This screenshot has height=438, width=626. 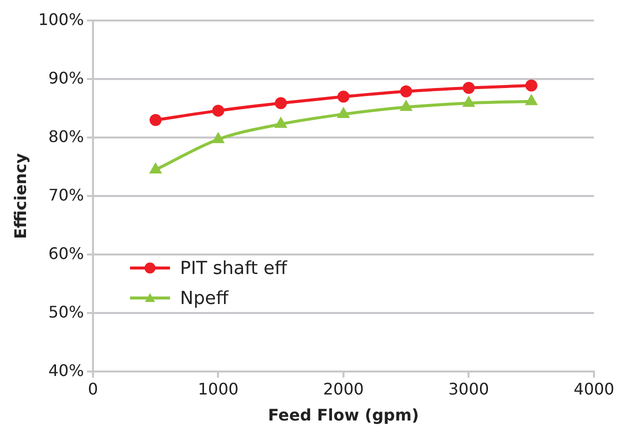 I want to click on x-tick-label: 1000, so click(x=218, y=388).